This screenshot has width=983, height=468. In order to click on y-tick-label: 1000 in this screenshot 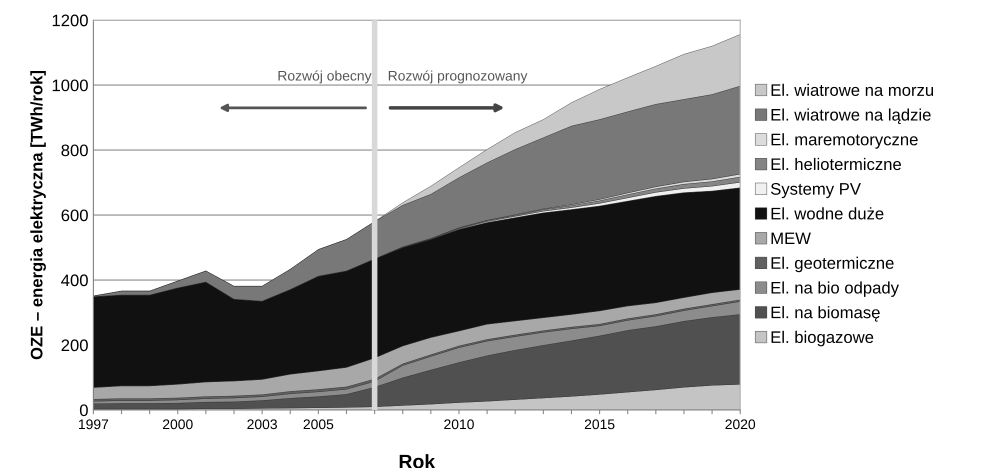, I will do `click(70, 86)`.